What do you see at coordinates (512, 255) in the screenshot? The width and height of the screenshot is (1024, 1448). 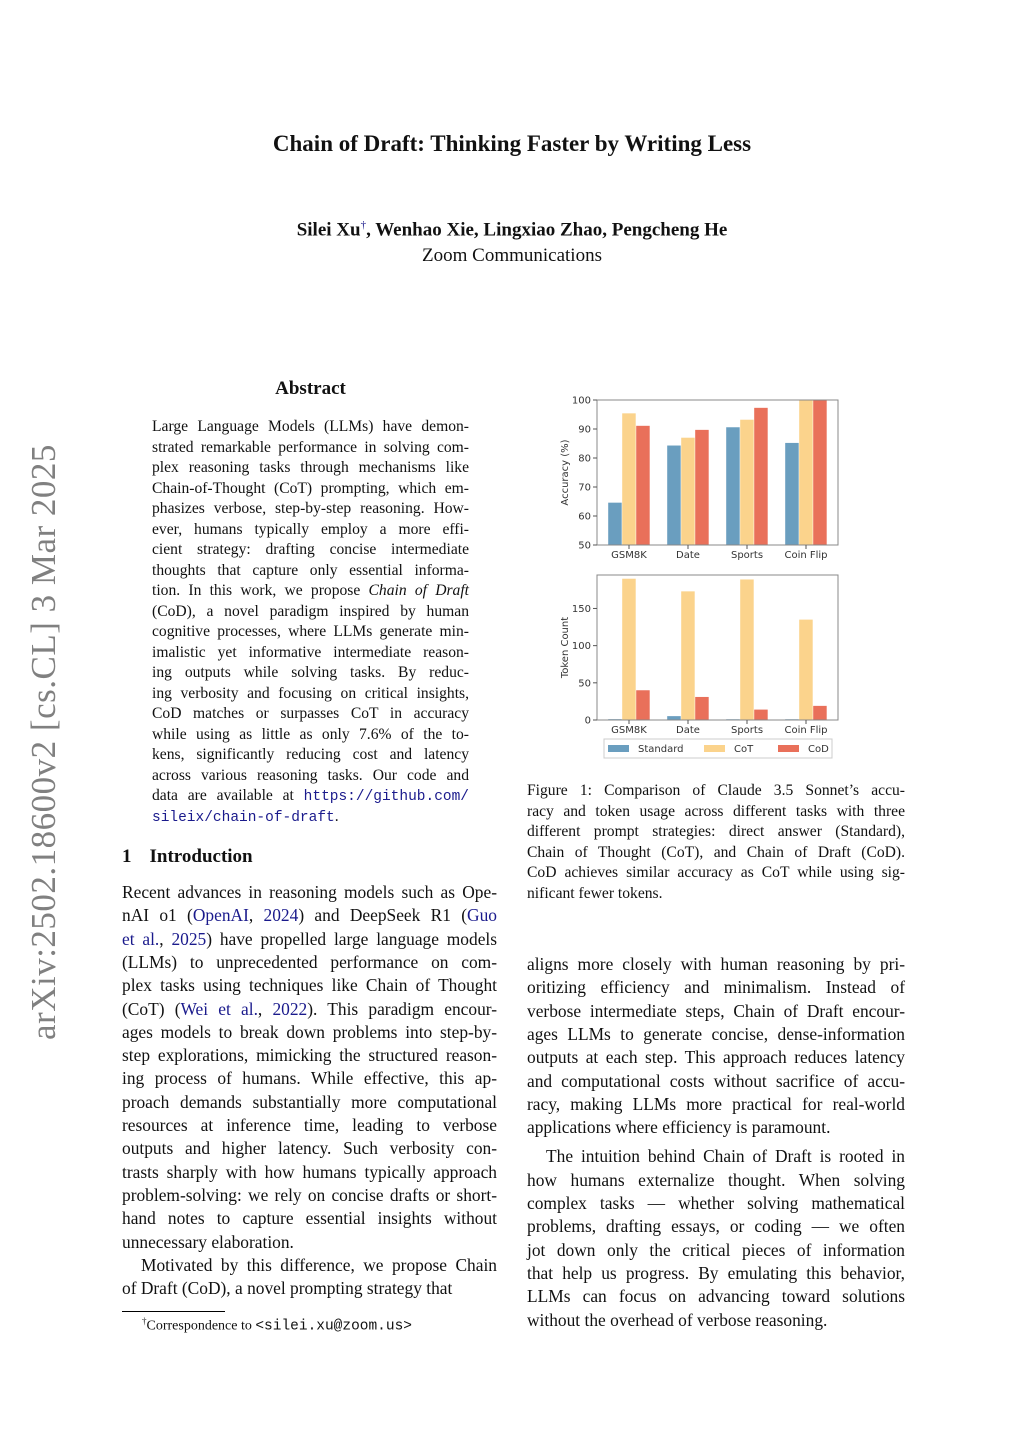 I see `affiliation: Zoom Communications` at bounding box center [512, 255].